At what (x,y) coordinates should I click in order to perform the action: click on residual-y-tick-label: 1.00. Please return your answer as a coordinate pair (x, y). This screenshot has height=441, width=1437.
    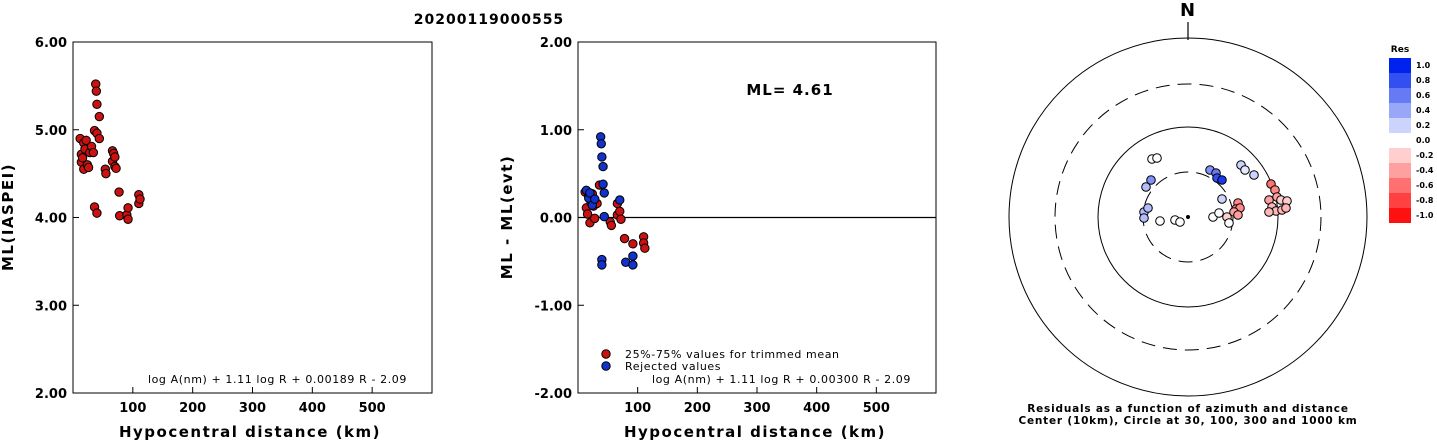
    Looking at the image, I should click on (556, 131).